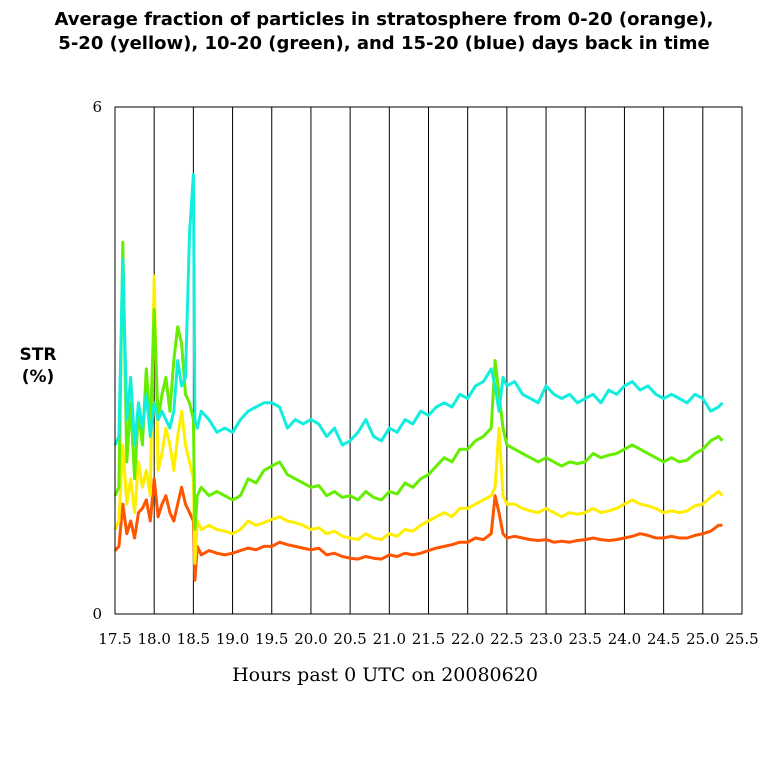  What do you see at coordinates (271, 639) in the screenshot?
I see `x-tick-label: 19.5` at bounding box center [271, 639].